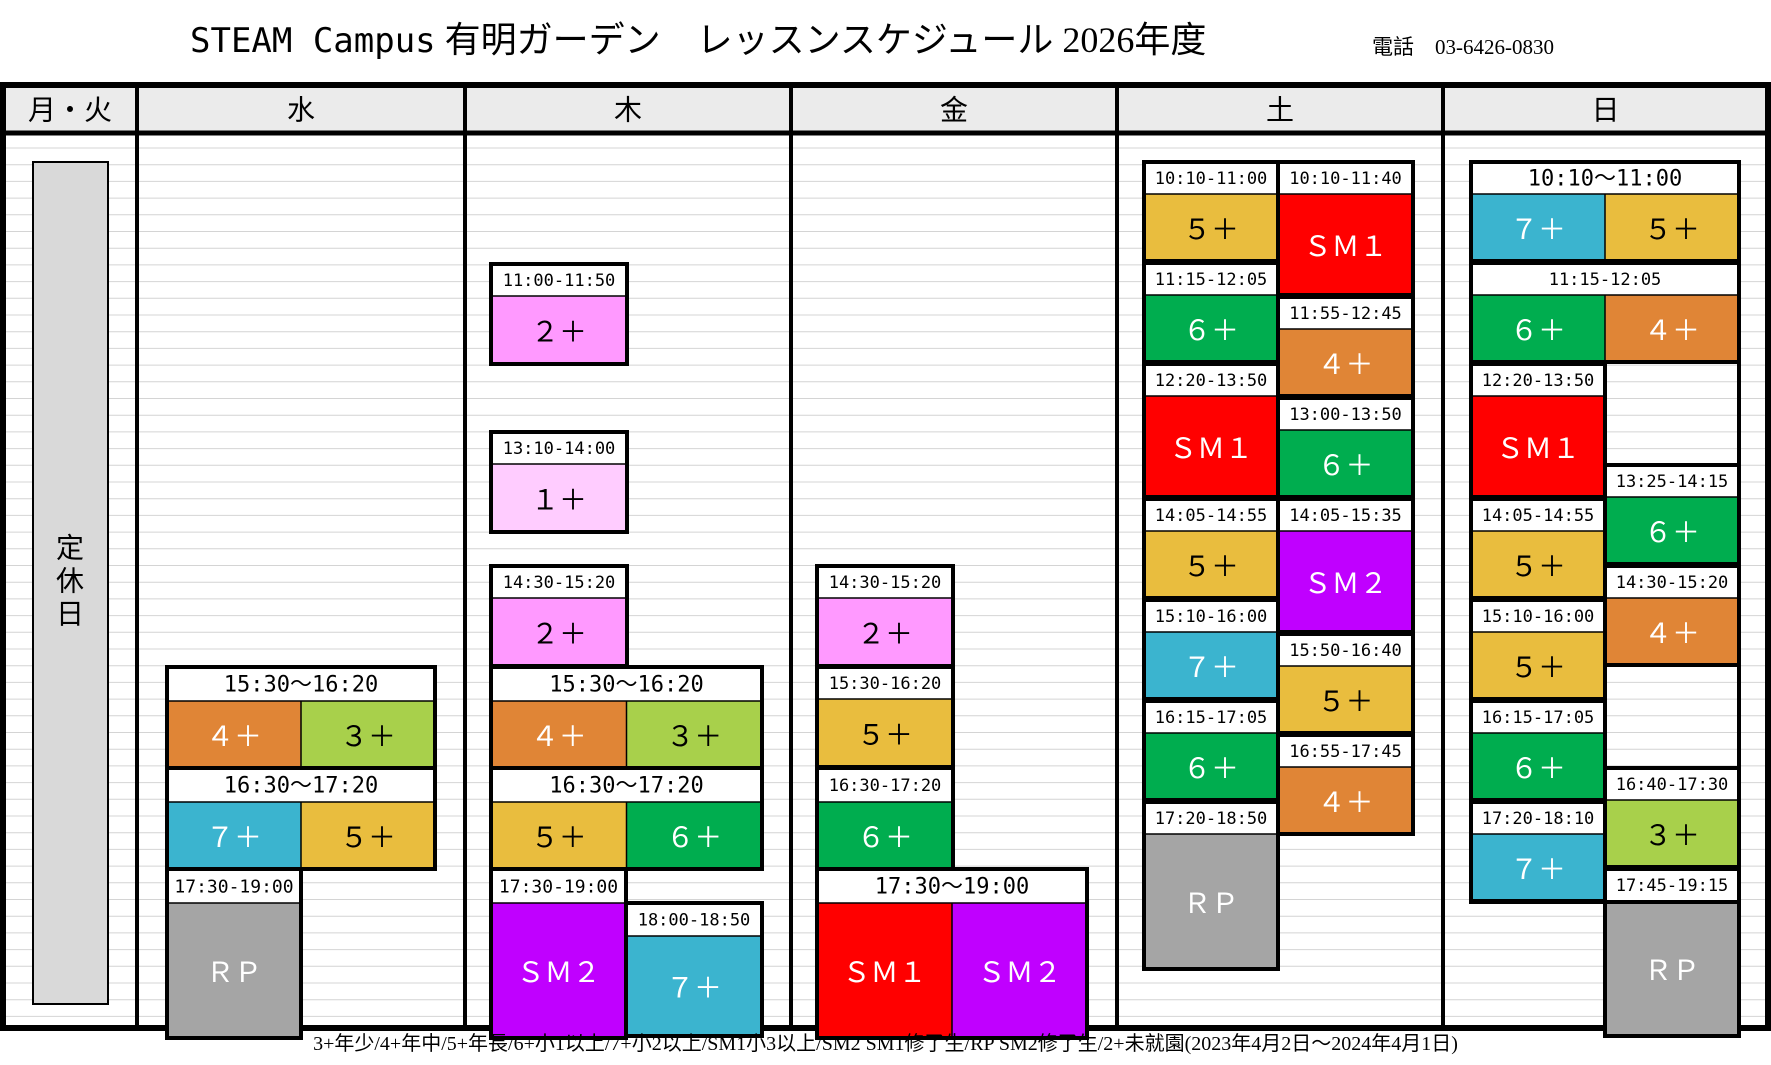  What do you see at coordinates (70, 110) in the screenshot?
I see `header-mon-tue: 月・火` at bounding box center [70, 110].